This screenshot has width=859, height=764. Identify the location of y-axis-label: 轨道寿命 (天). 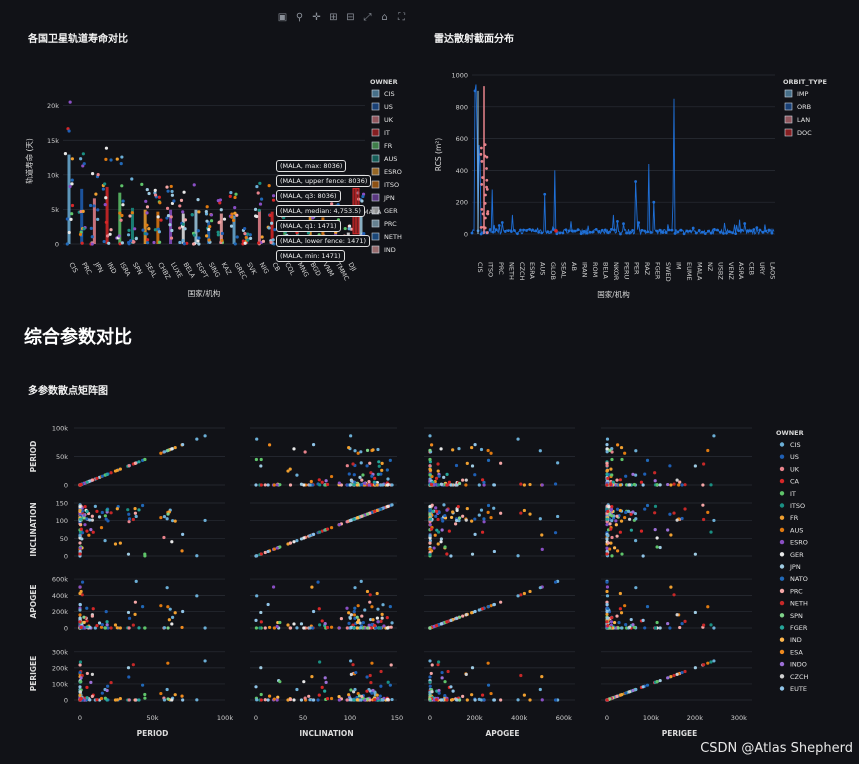
(29, 161).